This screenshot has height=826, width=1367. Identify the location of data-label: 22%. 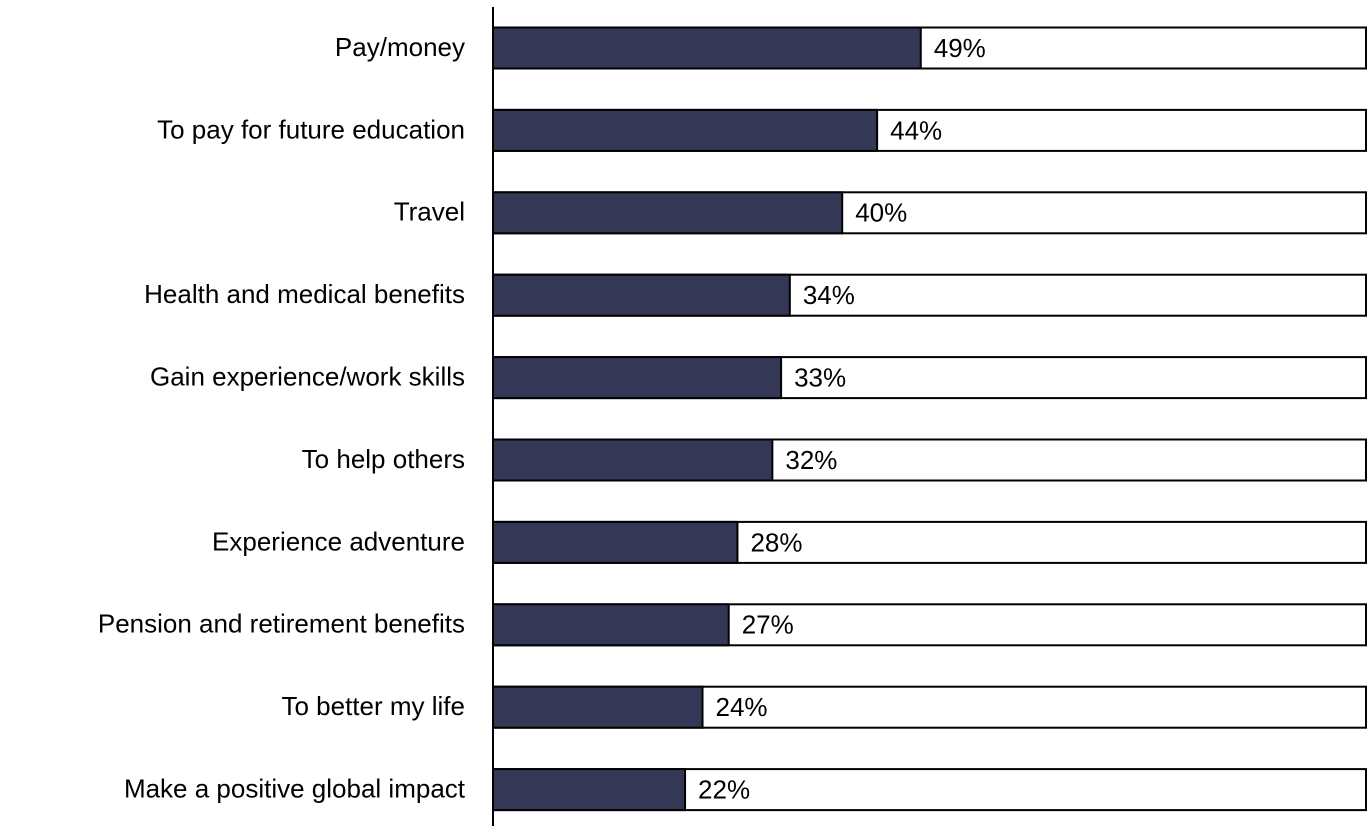
(724, 789).